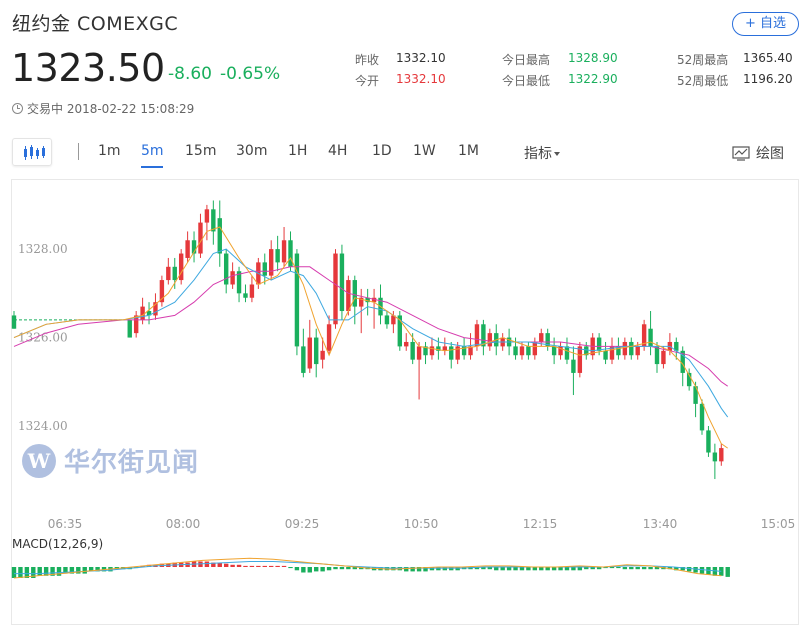  What do you see at coordinates (758, 153) in the screenshot?
I see `draw-button: 绘图` at bounding box center [758, 153].